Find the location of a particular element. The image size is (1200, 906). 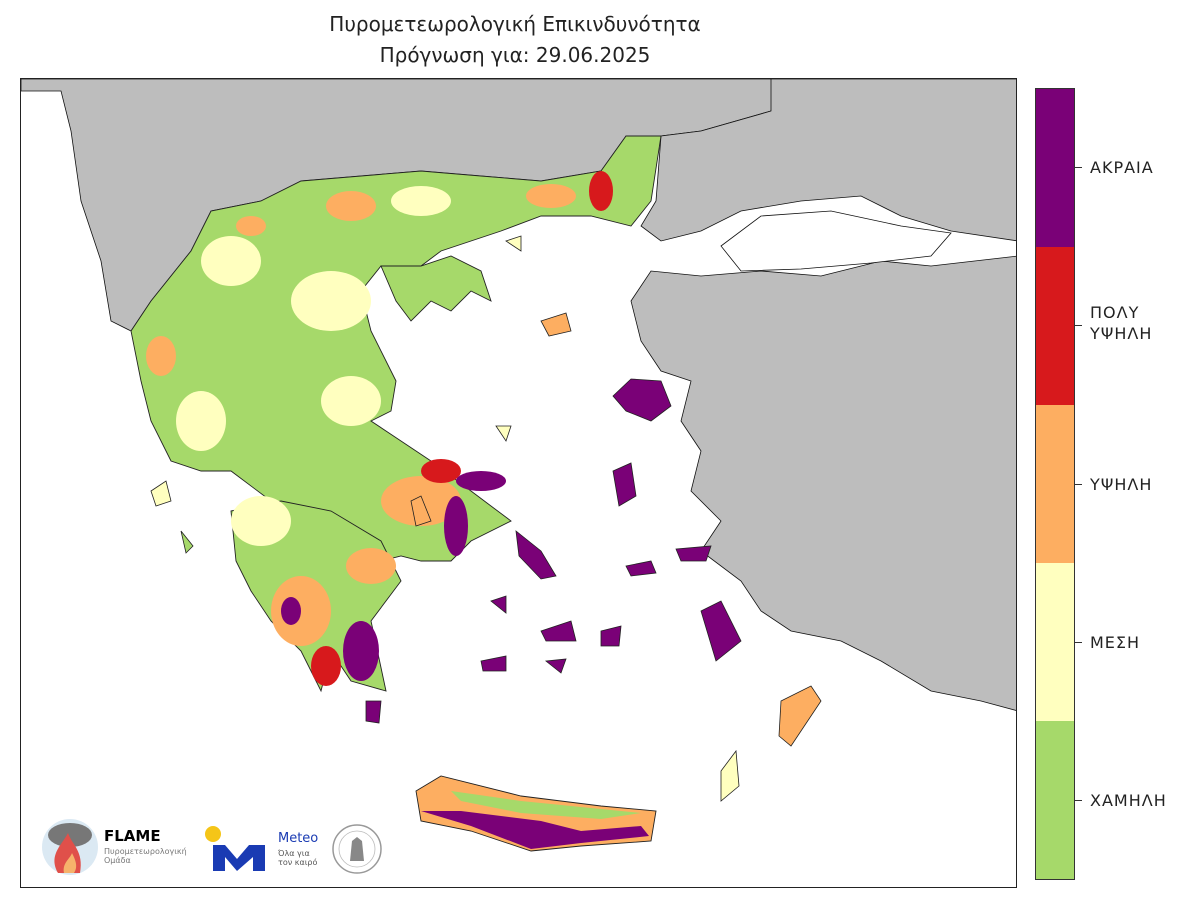

turkey-thrace is located at coordinates (828, 160).